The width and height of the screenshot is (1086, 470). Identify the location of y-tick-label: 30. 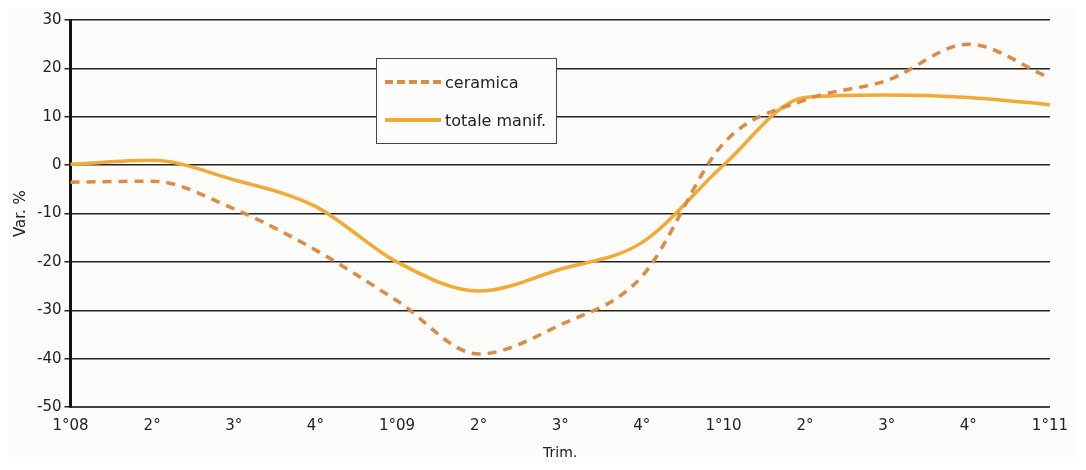
(52, 18).